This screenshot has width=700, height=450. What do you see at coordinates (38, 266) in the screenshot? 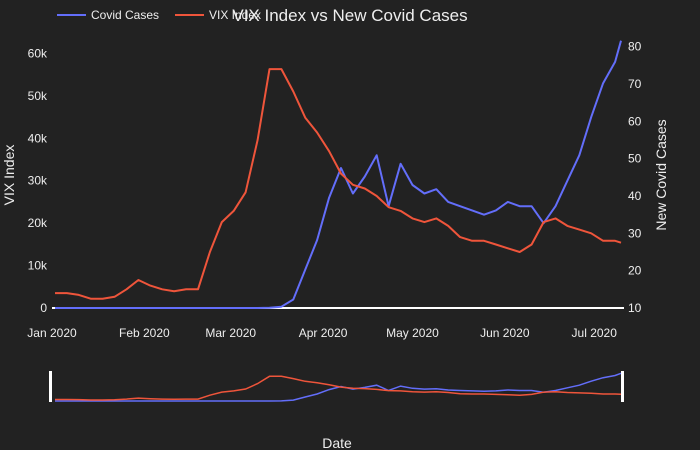
I see `y-tick-label: 10k` at bounding box center [38, 266].